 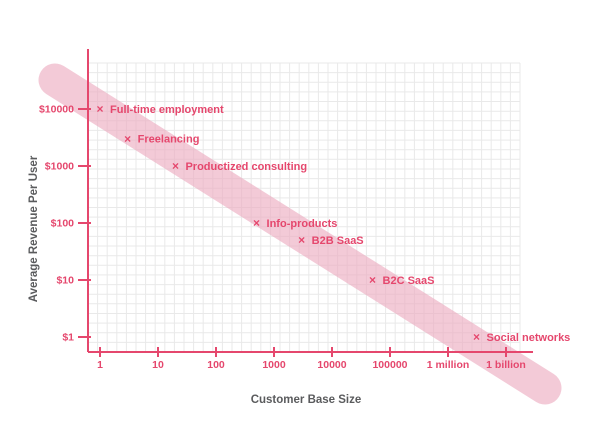 I want to click on y-tick-label: $10, so click(x=65, y=281).